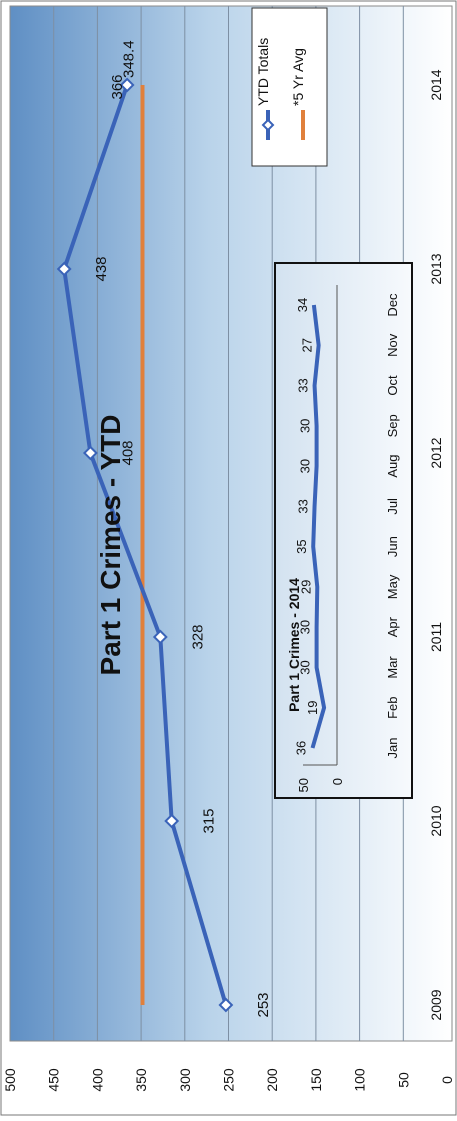  What do you see at coordinates (197, 636) in the screenshot?
I see `ytd-data-label: 328` at bounding box center [197, 636].